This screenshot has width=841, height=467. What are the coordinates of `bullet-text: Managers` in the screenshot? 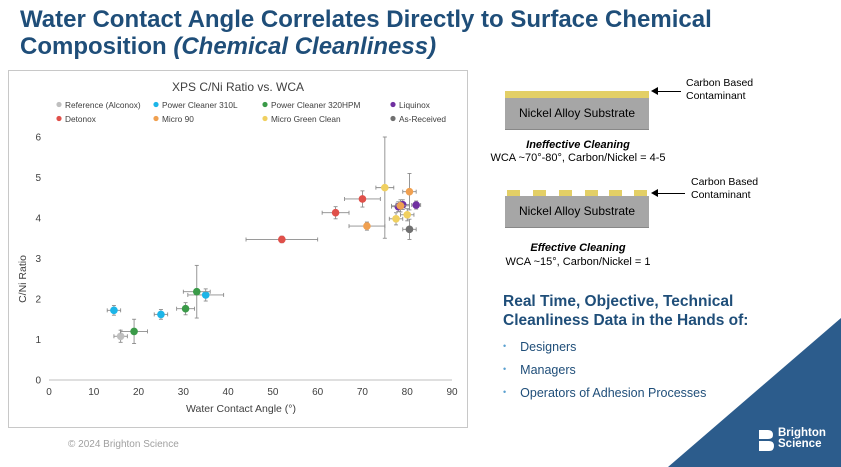 It's located at (548, 370).